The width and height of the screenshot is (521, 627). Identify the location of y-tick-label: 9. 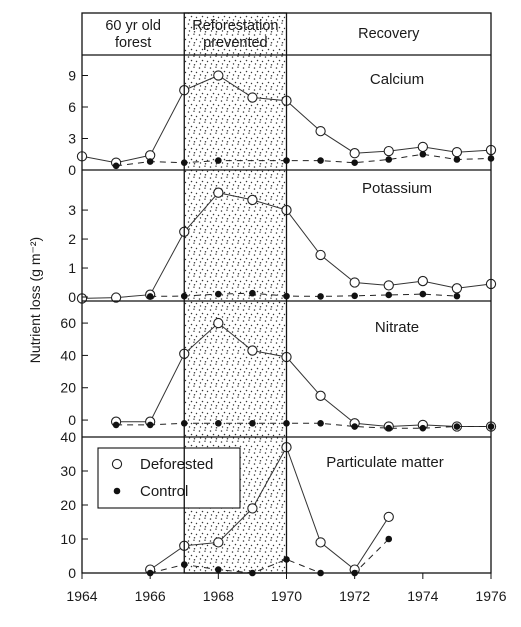
(72, 76).